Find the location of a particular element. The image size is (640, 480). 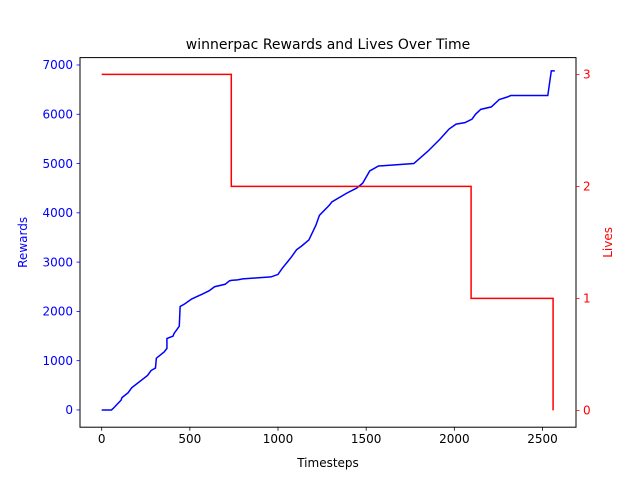

x-tick-label: 2000 is located at coordinates (454, 439).